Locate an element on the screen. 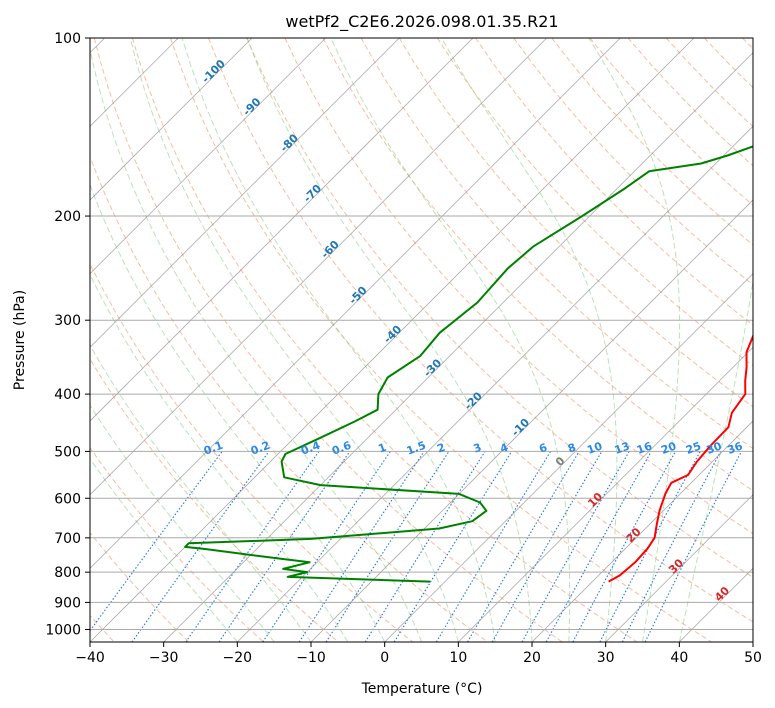 The width and height of the screenshot is (775, 708). y-tick-label: 600 is located at coordinates (67, 499).